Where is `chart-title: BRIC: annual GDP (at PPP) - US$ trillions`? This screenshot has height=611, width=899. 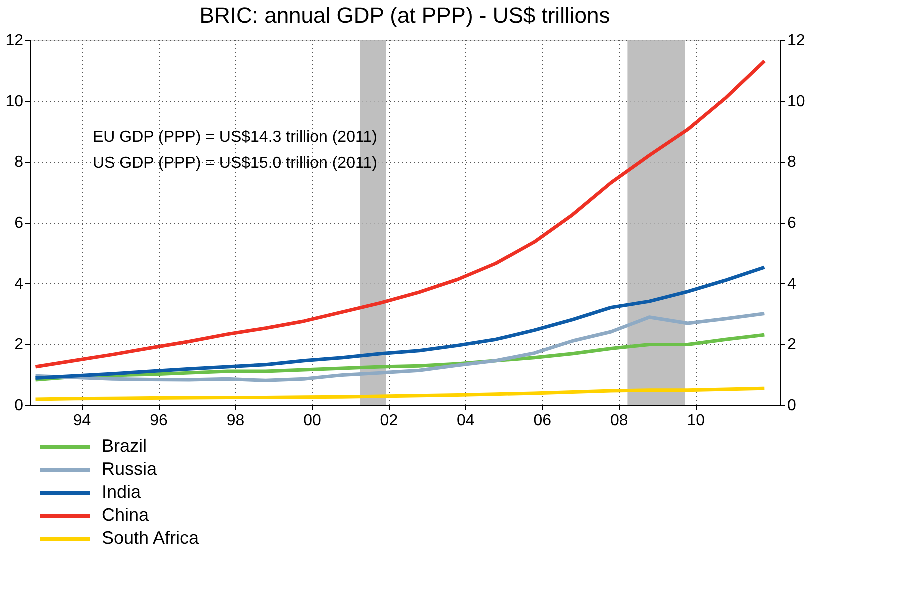
chart-title: BRIC: annual GDP (at PPP) - US$ trillions is located at coordinates (405, 15).